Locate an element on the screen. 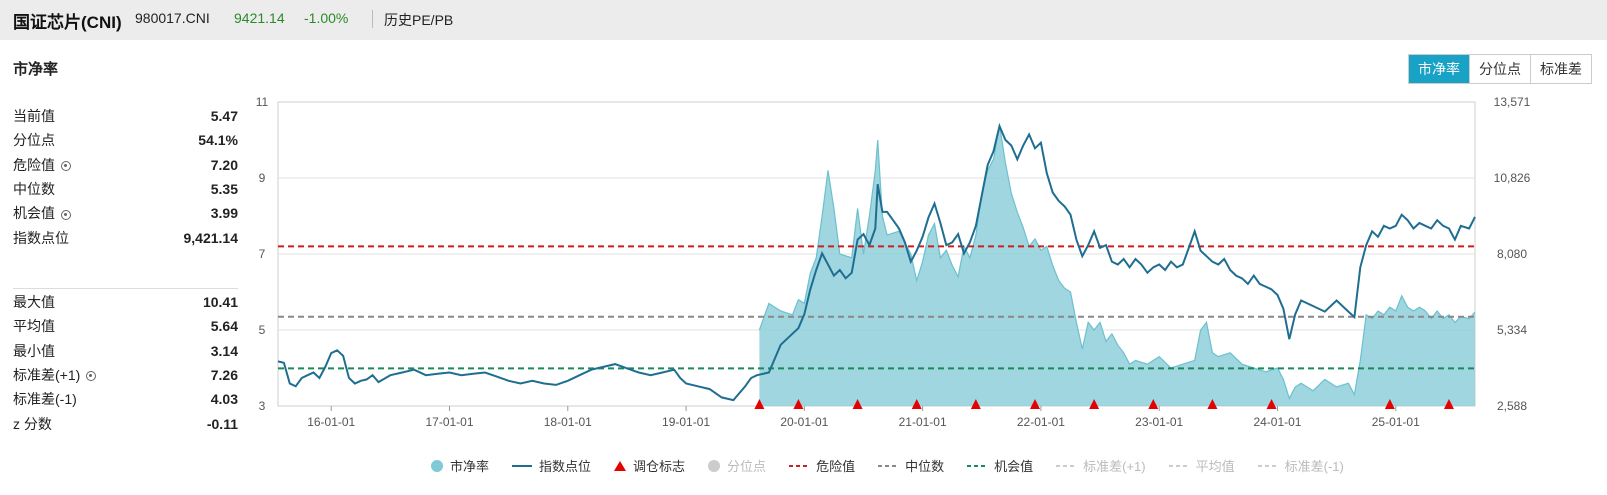 The width and height of the screenshot is (1607, 495). legend-item: 标准差(+1) is located at coordinates (1100, 465).